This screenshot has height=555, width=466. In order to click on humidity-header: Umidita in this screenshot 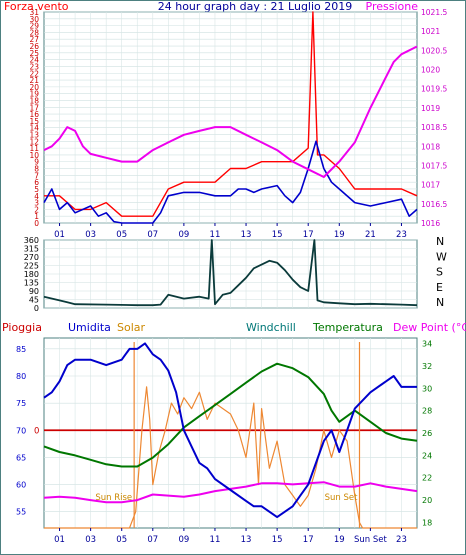, I will do `click(89, 327)`.